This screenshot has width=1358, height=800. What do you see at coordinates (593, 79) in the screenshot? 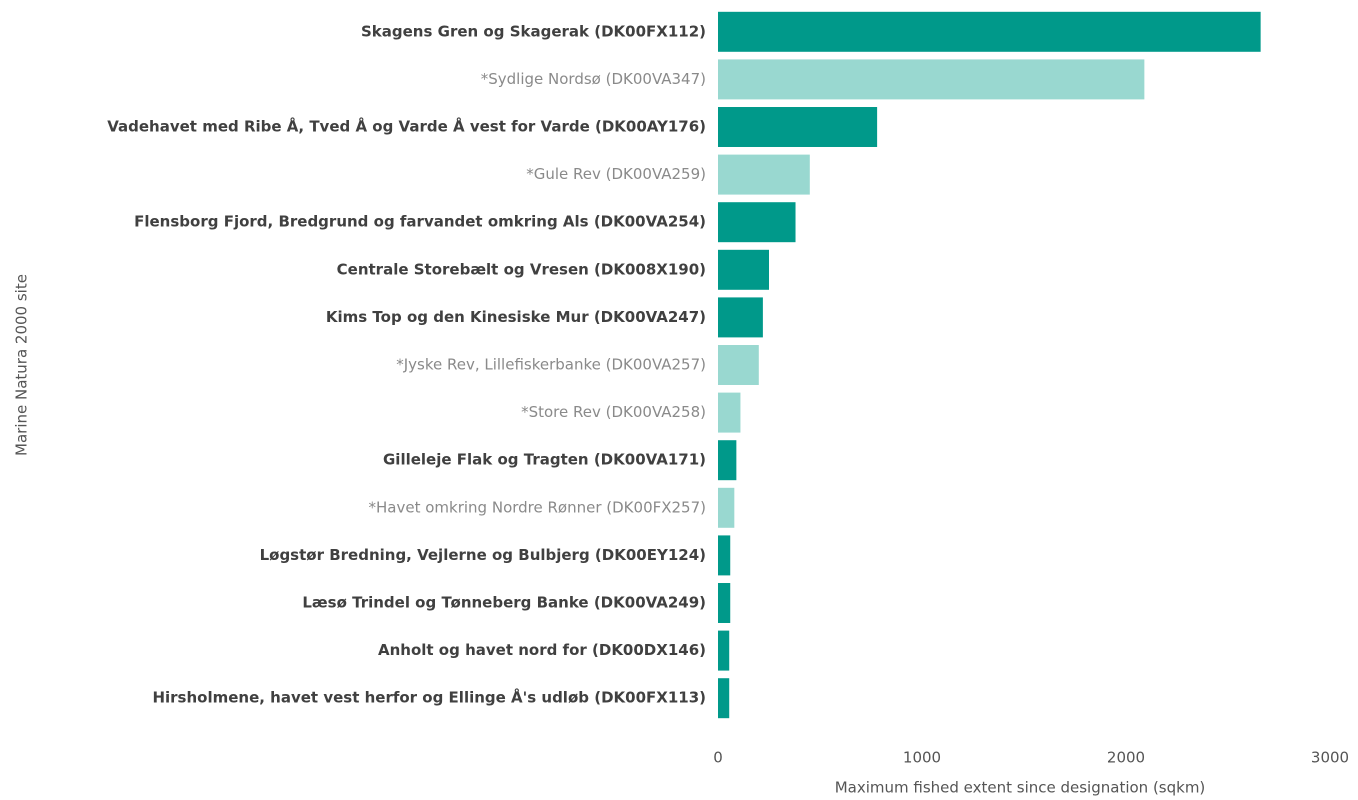
I see `y-tick-label: *Sydlige Nordsø (DK00VA347)` at bounding box center [593, 79].